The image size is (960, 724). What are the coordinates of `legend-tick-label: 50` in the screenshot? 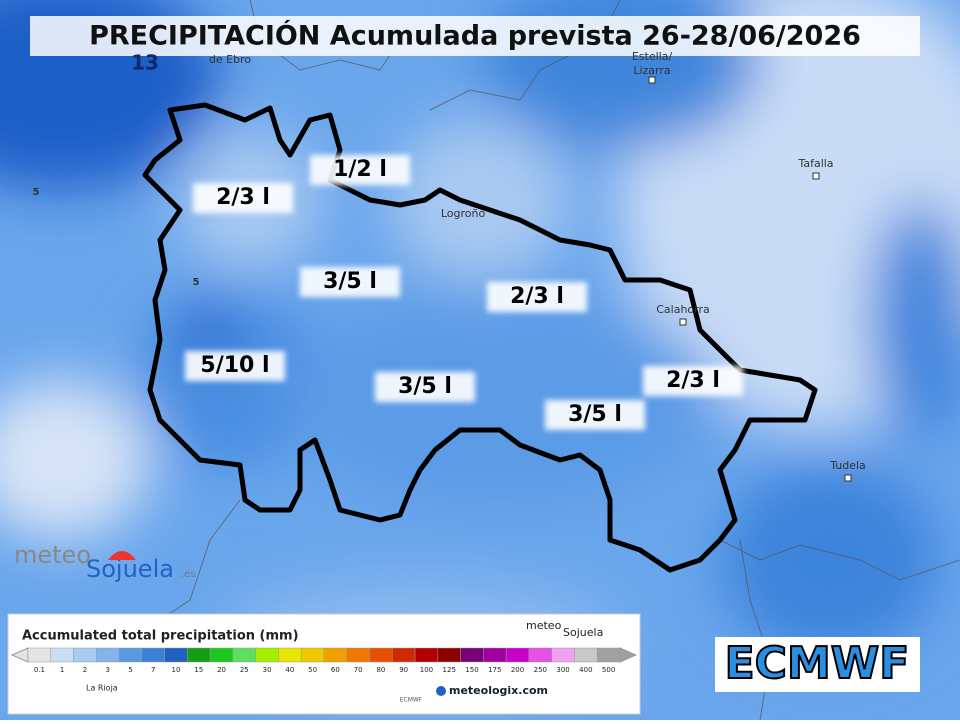 It's located at (312, 670).